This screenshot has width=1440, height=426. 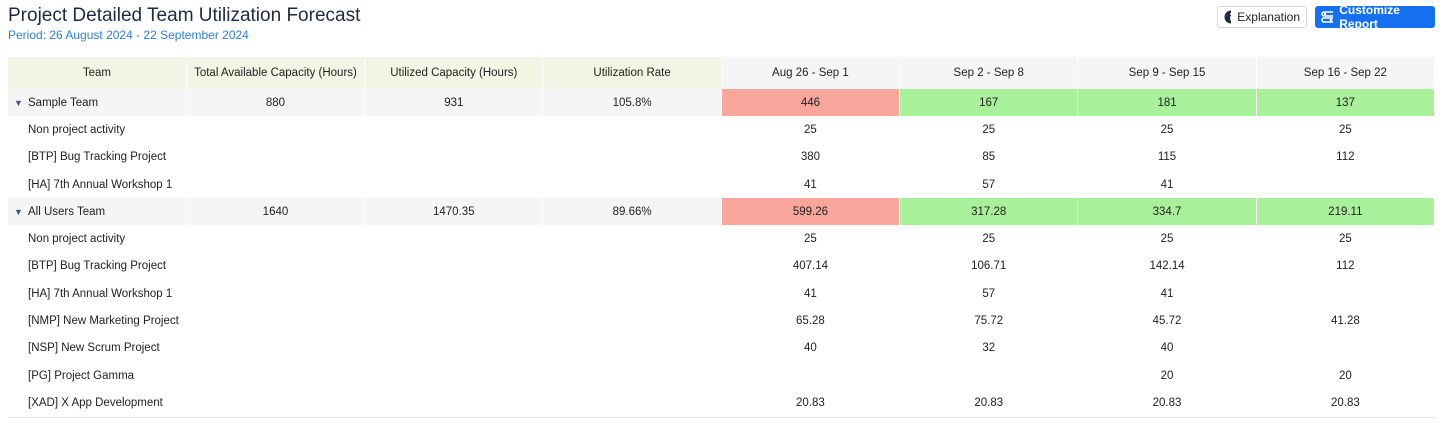 I want to click on cell: 20, so click(x=1346, y=375).